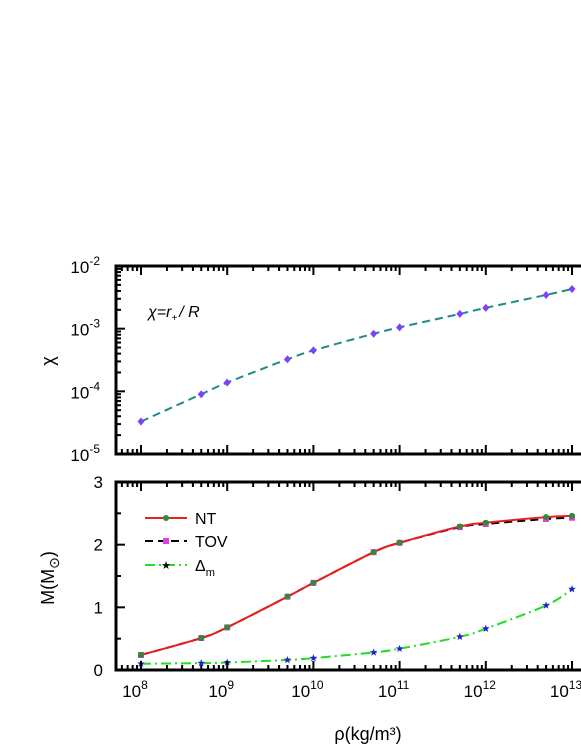 Image resolution: width=581 pixels, height=752 pixels. Describe the element at coordinates (307, 689) in the screenshot. I see `x-tick-label: 10¹⁰` at that location.